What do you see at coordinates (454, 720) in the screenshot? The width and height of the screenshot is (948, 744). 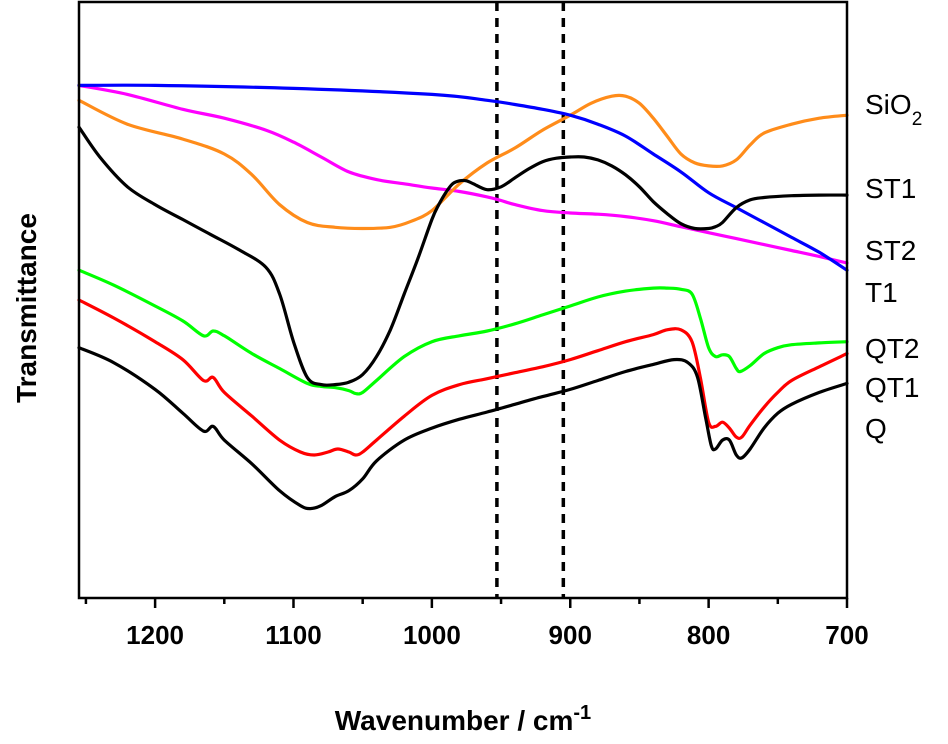 I see `x-axis-title-text: Wavenumber / cm` at bounding box center [454, 720].